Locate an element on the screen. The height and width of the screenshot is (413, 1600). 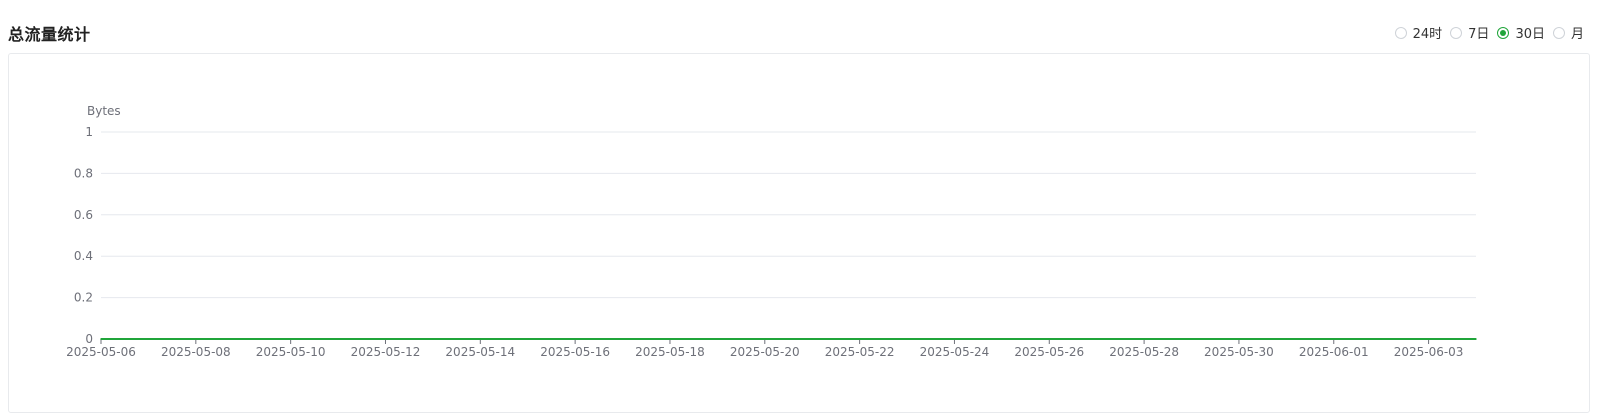
page-title: 总流量统计 is located at coordinates (49, 34).